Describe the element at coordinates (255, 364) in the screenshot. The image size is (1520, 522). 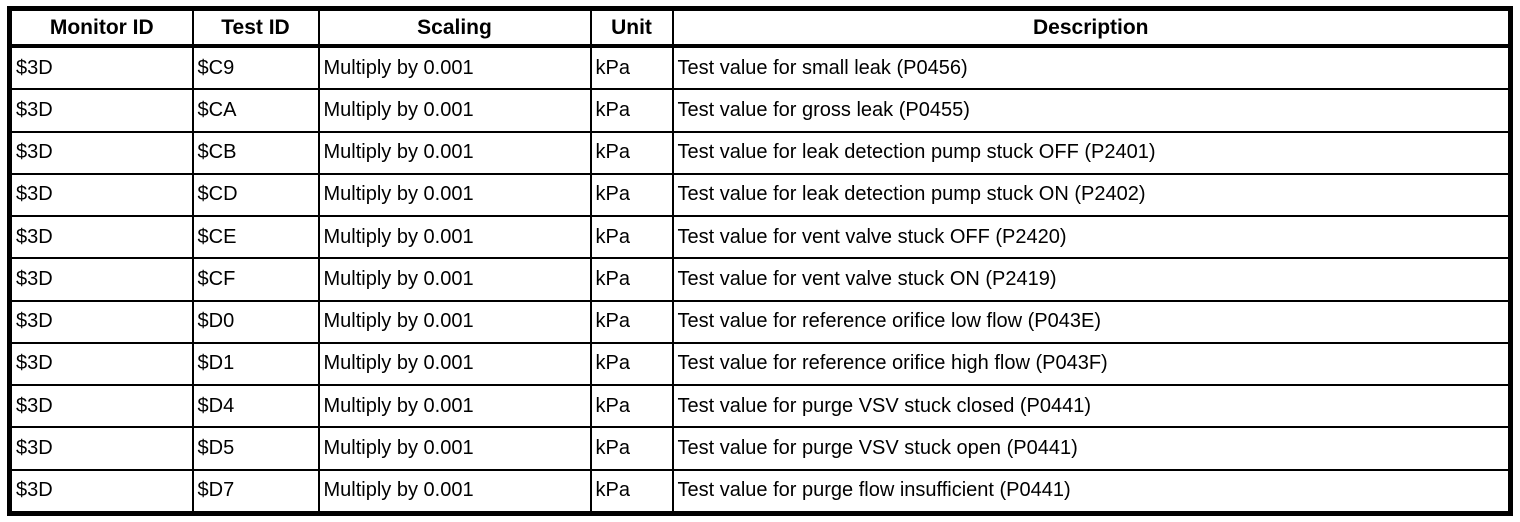
I see `cell-test-id: $D1` at that location.